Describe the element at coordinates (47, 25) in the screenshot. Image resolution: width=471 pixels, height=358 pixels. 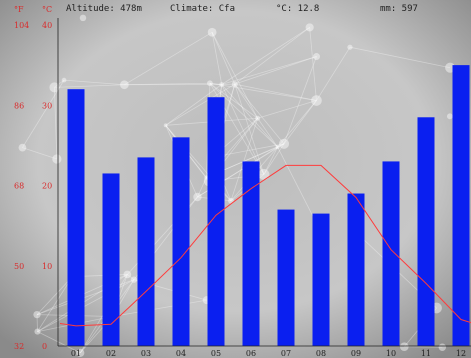
I see `celsius-tick-label: 40` at that location.